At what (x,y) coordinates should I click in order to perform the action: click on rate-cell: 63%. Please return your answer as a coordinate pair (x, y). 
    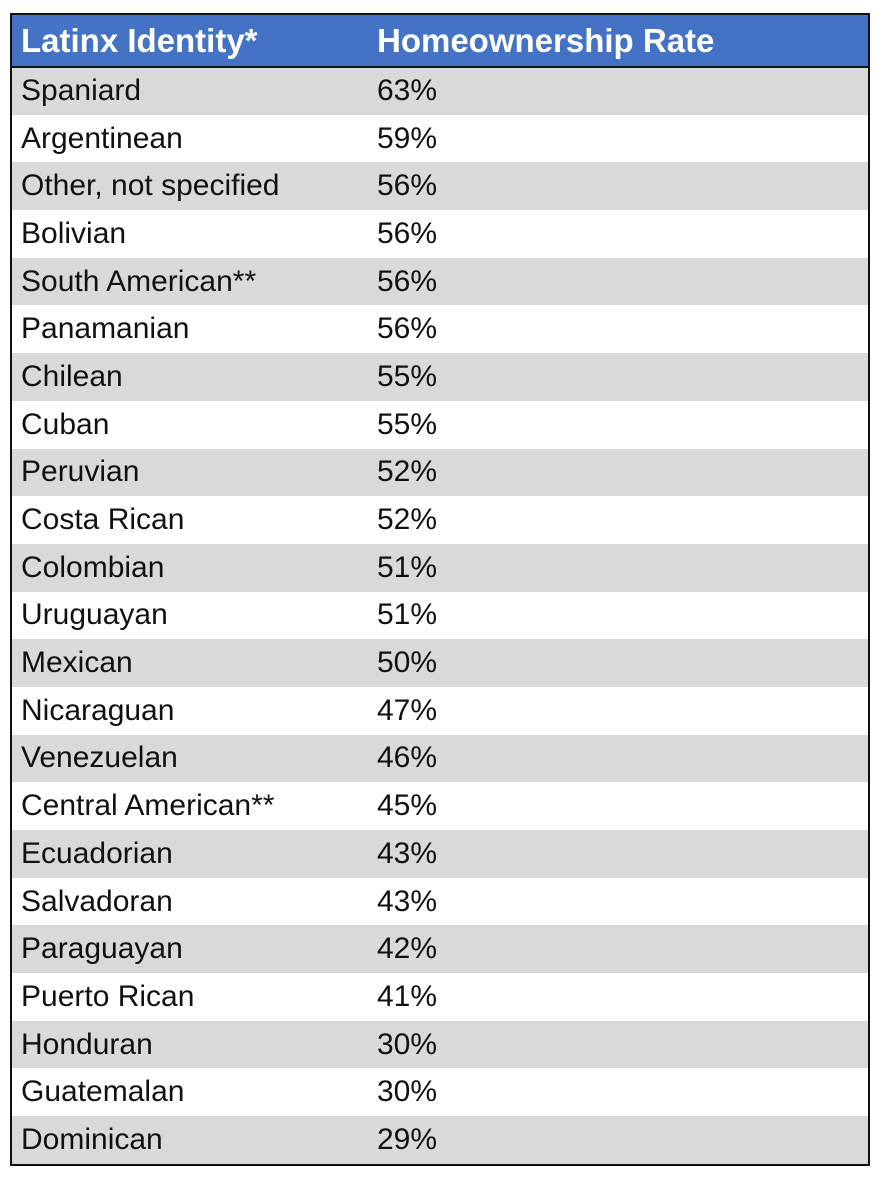
    Looking at the image, I should click on (407, 91).